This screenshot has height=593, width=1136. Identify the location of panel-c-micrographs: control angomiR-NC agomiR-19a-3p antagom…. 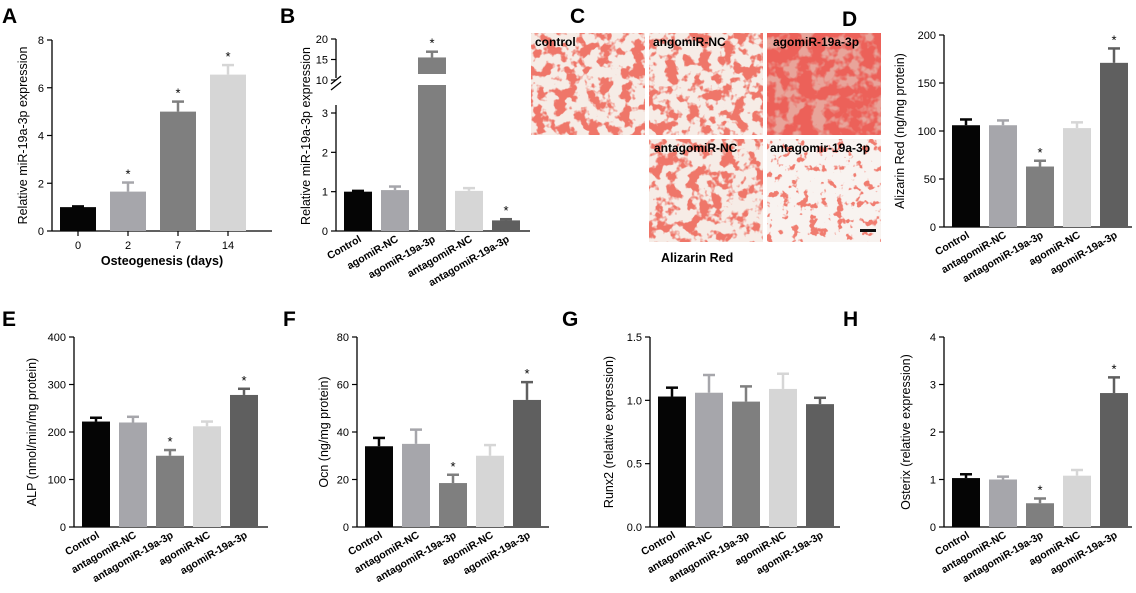
(706, 149).